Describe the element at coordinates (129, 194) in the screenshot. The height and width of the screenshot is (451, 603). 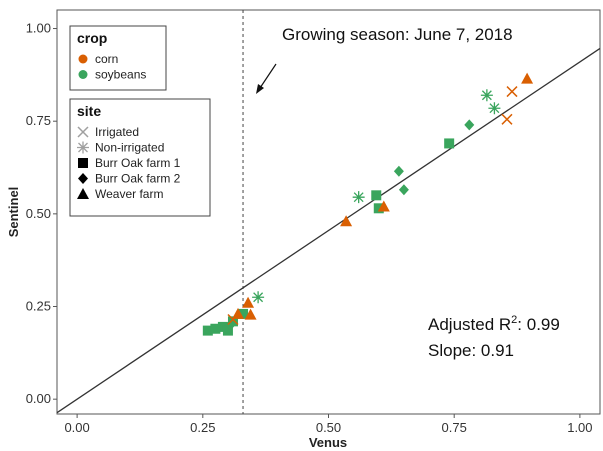
I see `legend-label: Weaver farm` at that location.